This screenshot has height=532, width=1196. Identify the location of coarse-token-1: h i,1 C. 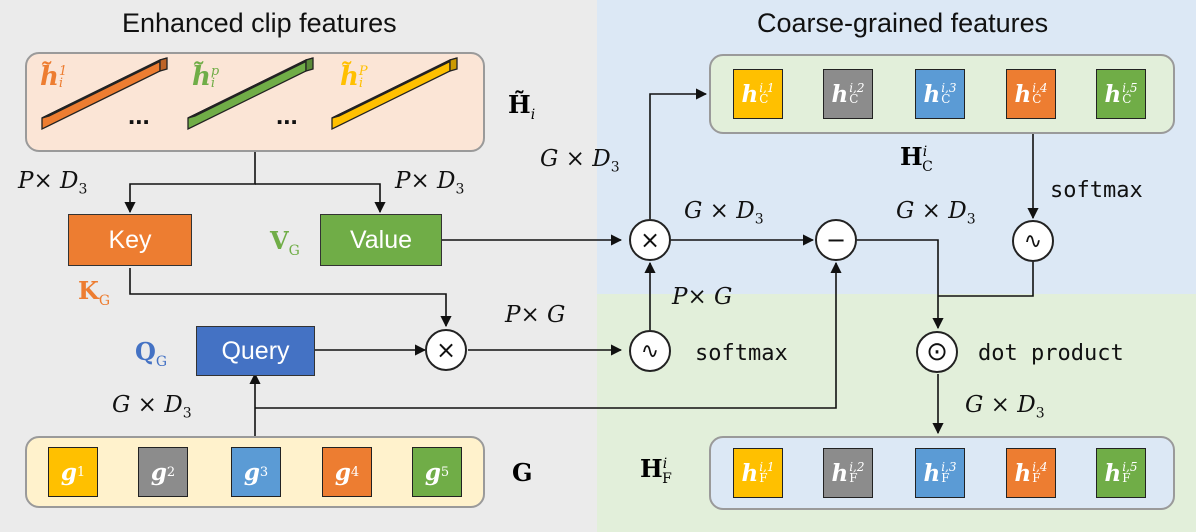
(758, 94).